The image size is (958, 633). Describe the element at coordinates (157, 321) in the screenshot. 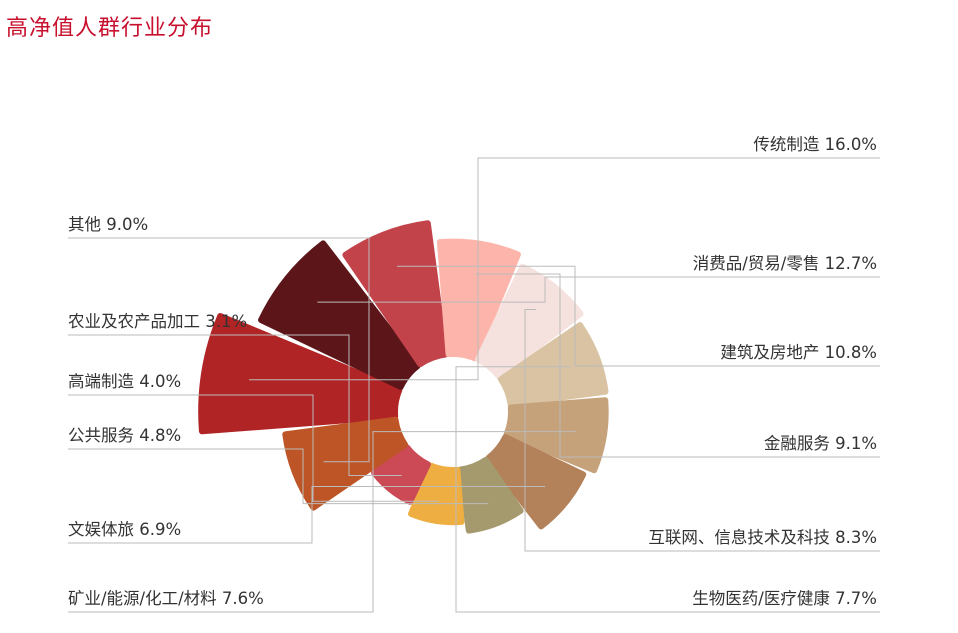

I see `slice-label-11: 农业及农产品加工 3.1%` at that location.